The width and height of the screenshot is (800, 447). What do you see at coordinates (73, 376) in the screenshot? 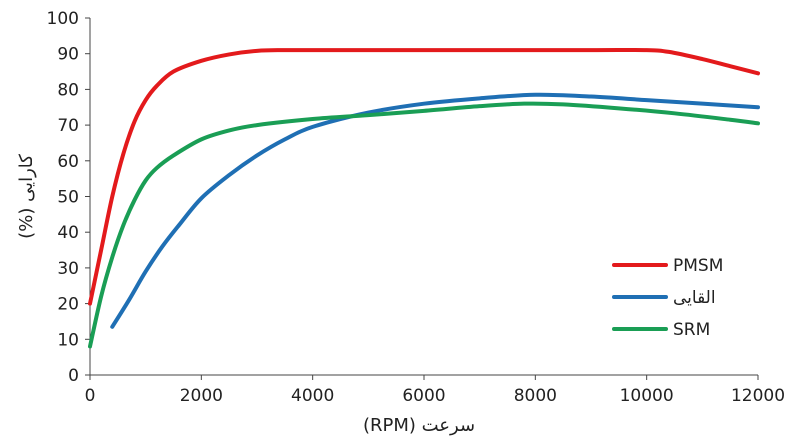
I see `y-tick-label: 0` at bounding box center [73, 376].